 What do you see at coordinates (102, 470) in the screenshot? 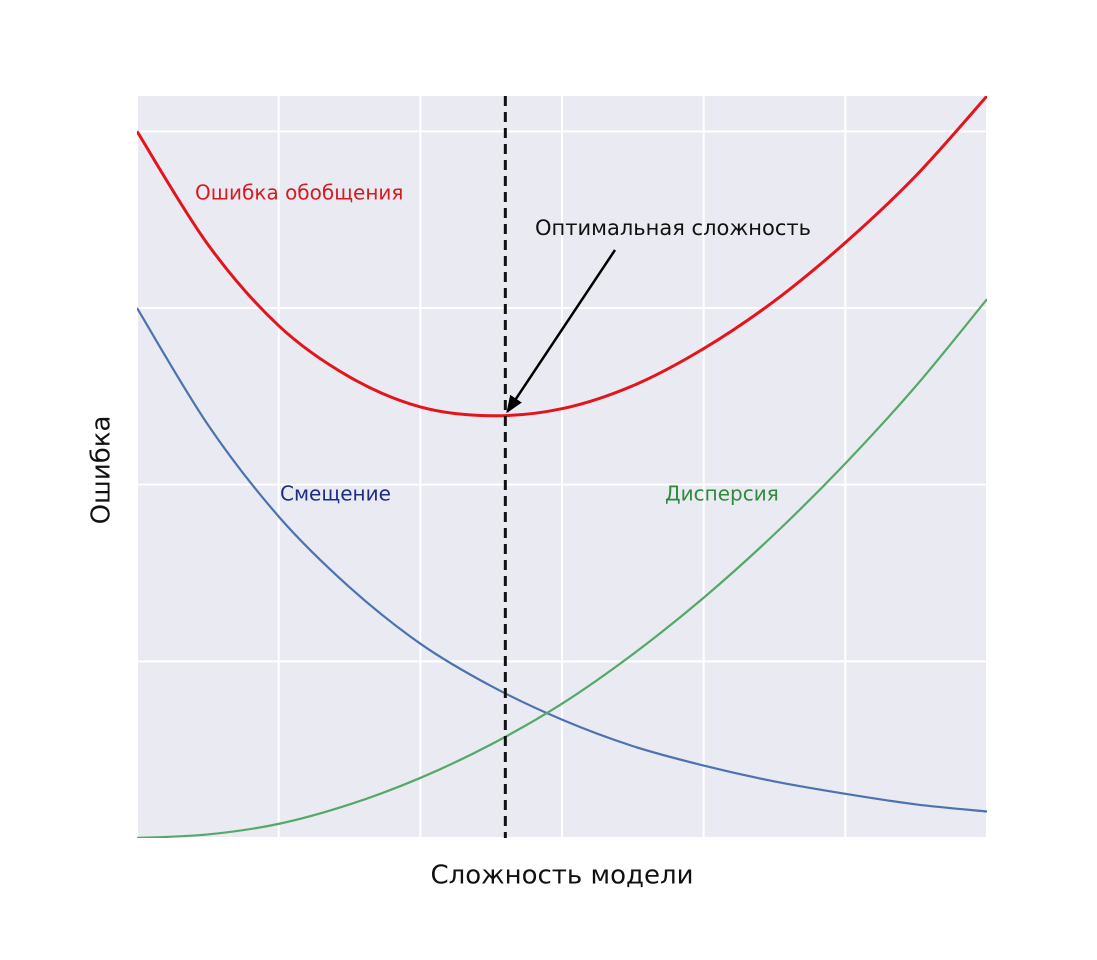
I see `y-axis-label: Ошибка` at bounding box center [102, 470].